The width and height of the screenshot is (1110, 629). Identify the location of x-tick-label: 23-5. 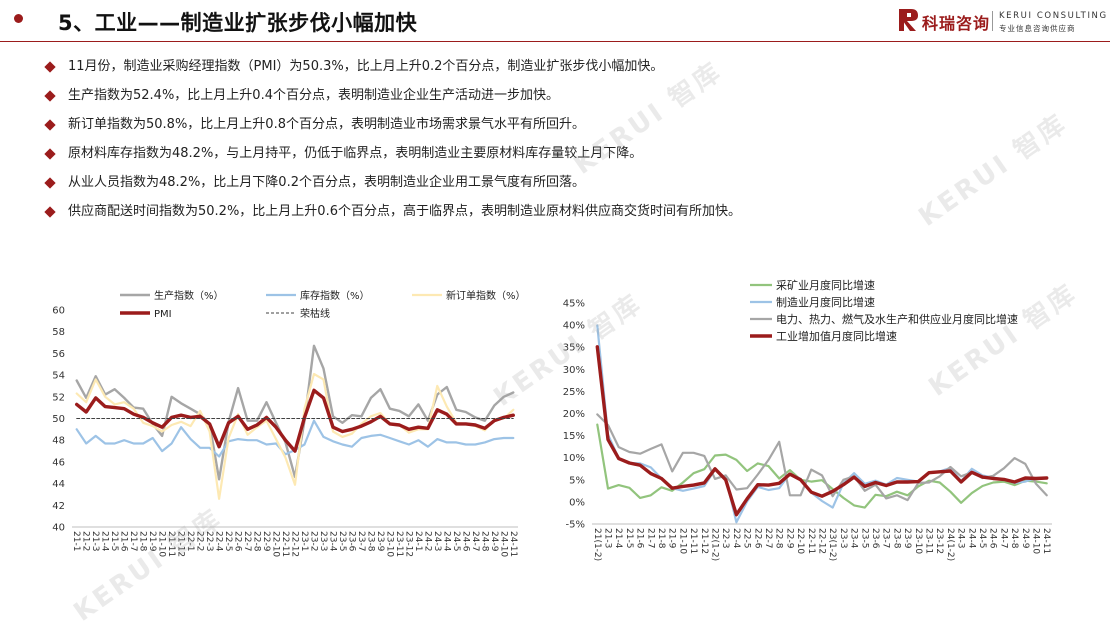
(342, 541).